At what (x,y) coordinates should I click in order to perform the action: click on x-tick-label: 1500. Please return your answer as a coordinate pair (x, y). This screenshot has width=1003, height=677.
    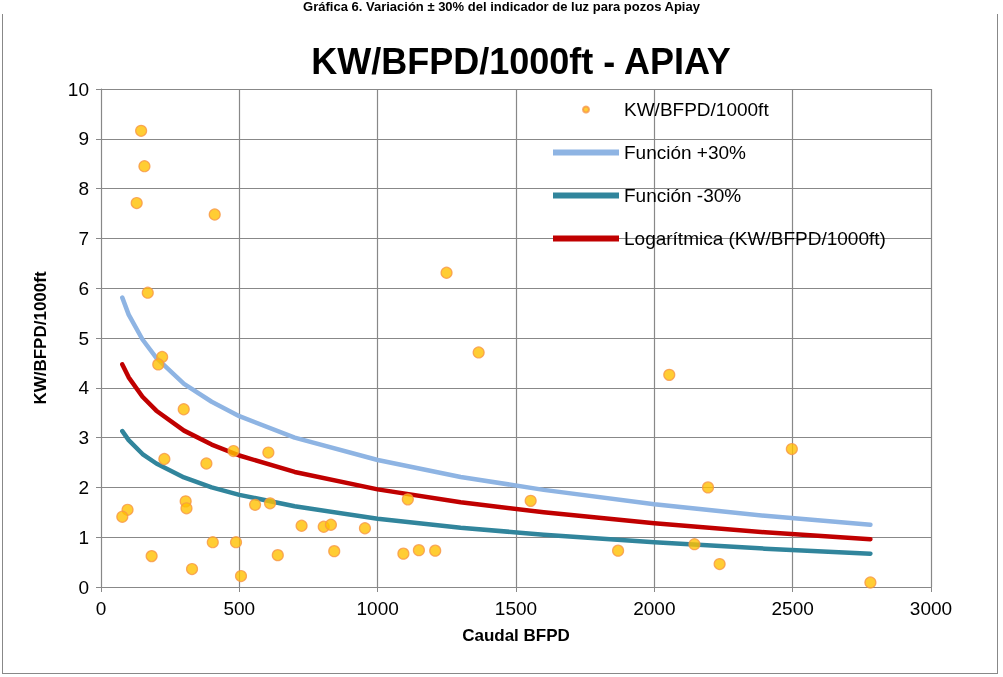
    Looking at the image, I should click on (516, 608).